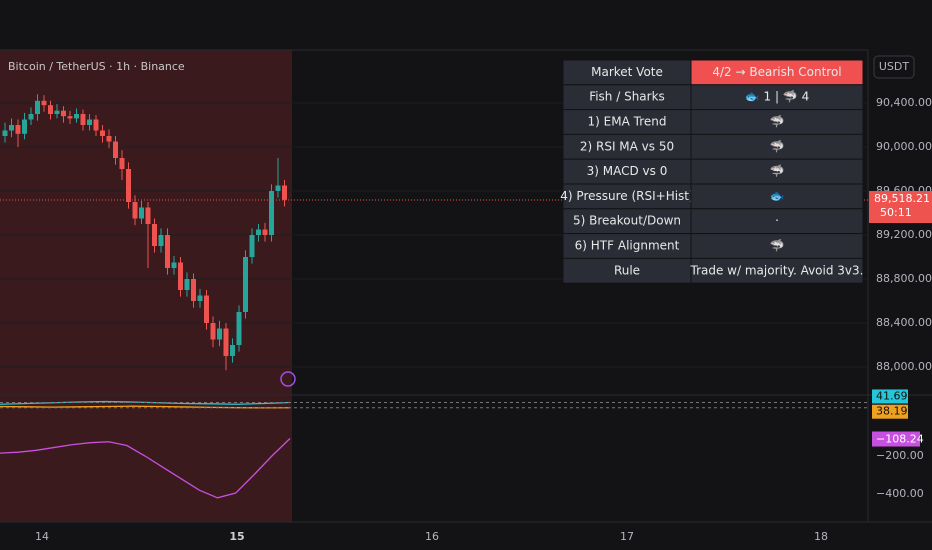 Image resolution: width=932 pixels, height=550 pixels. I want to click on table-cell-text: Market Vote, so click(627, 72).